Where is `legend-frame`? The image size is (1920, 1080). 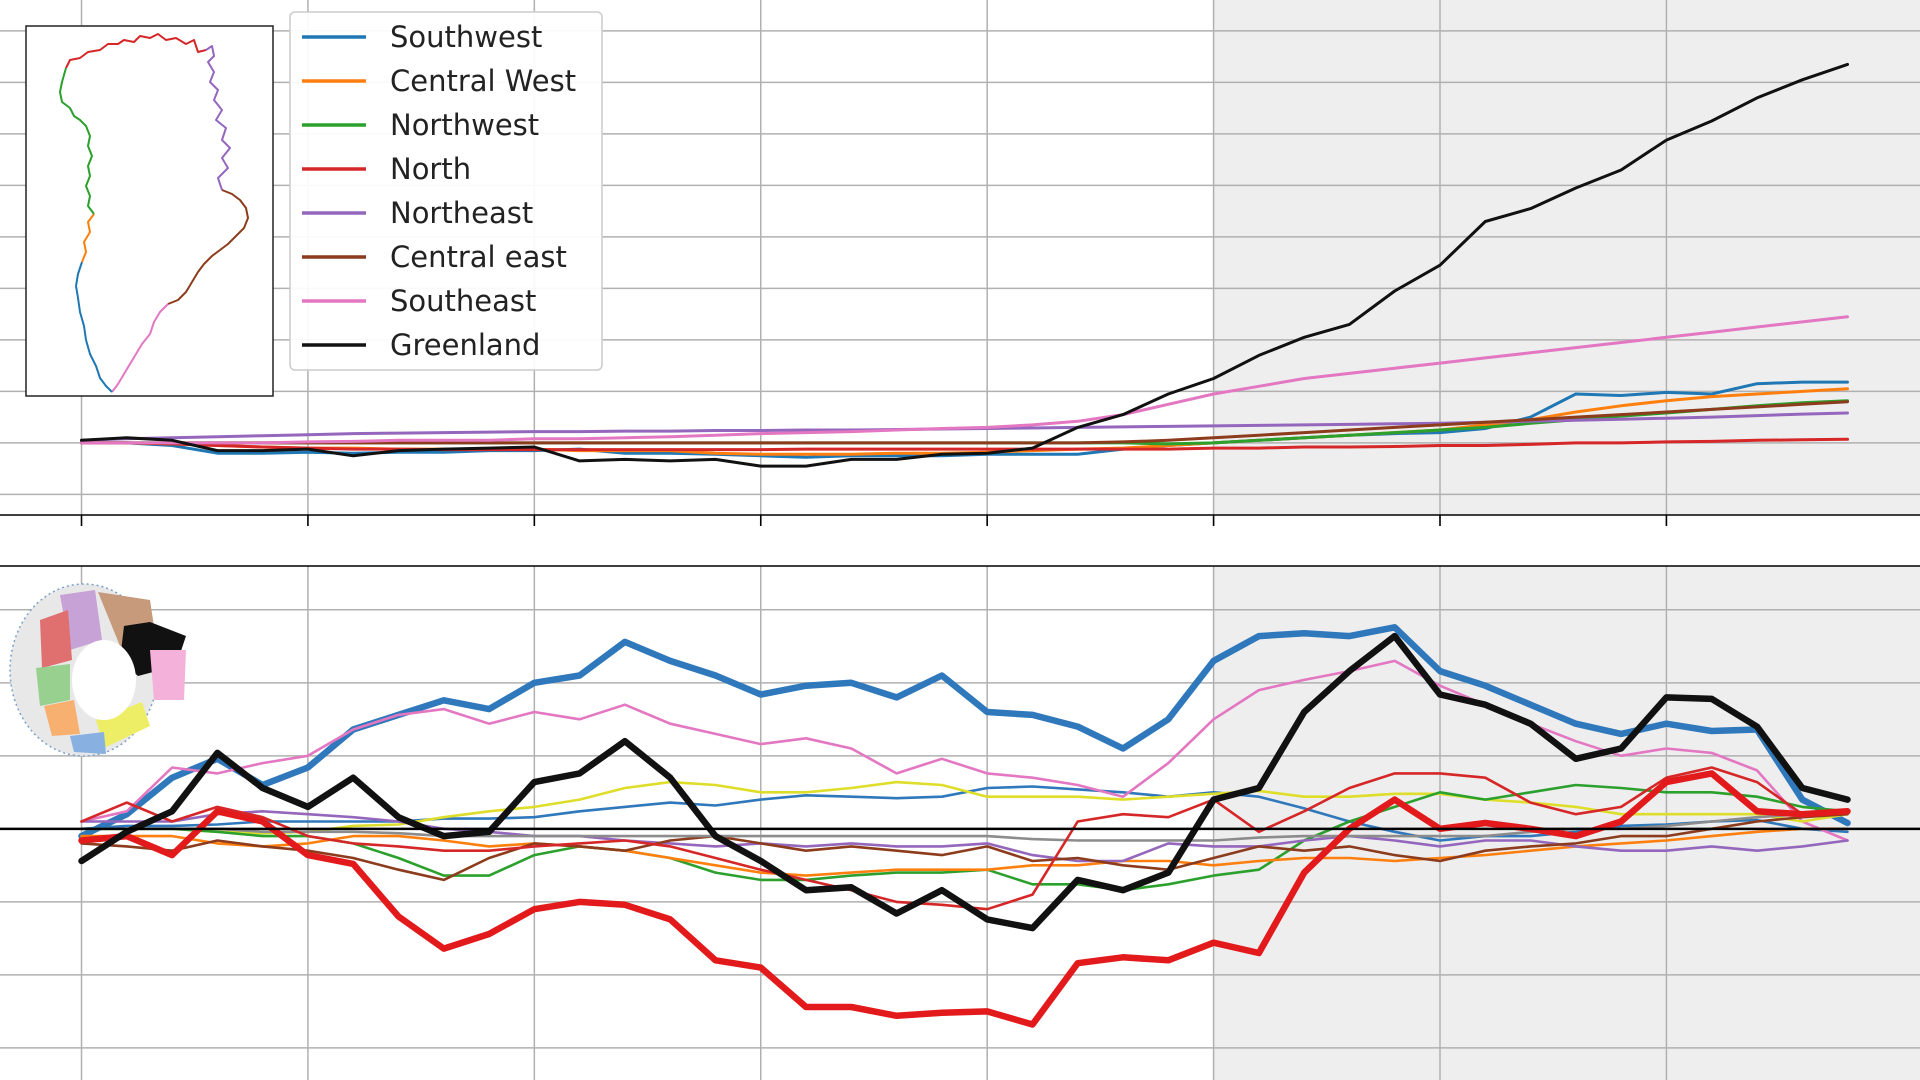
legend-frame is located at coordinates (446, 191).